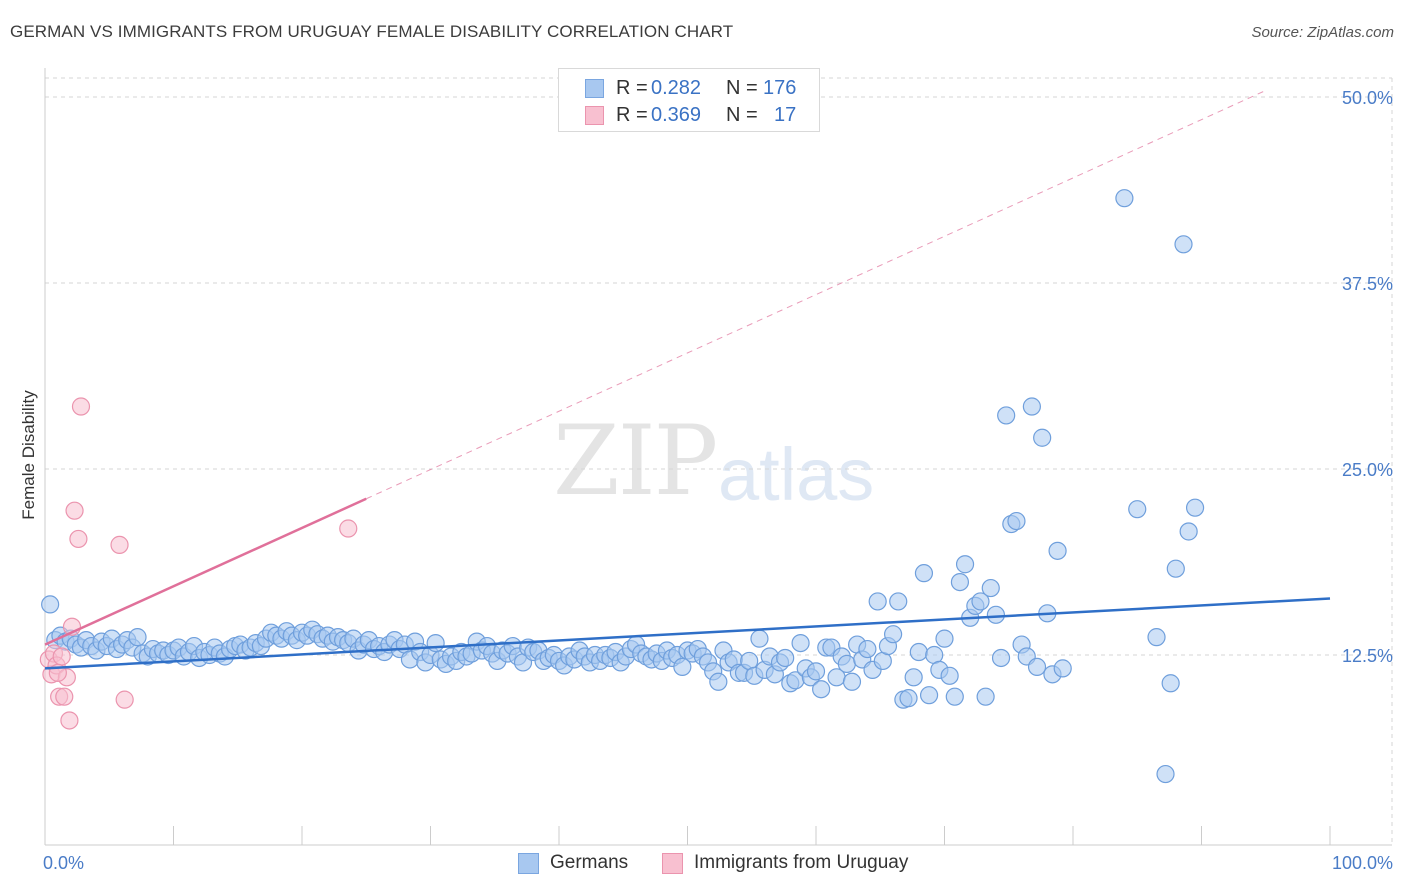 The width and height of the screenshot is (1406, 892). Describe the element at coordinates (785, 115) in the screenshot. I see `legend-n-value: 17` at that location.